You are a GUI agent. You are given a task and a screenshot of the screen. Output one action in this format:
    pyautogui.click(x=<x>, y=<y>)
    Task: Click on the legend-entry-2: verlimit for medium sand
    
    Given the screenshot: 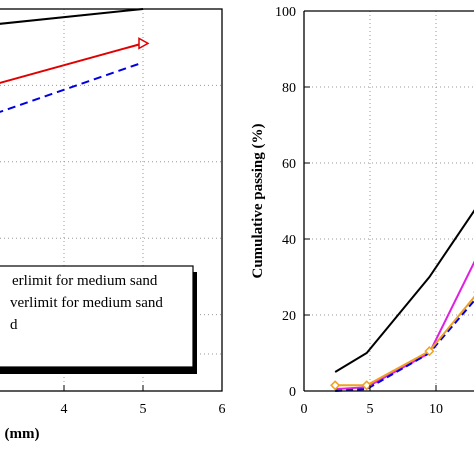 What is the action you would take?
    pyautogui.click(x=86, y=303)
    